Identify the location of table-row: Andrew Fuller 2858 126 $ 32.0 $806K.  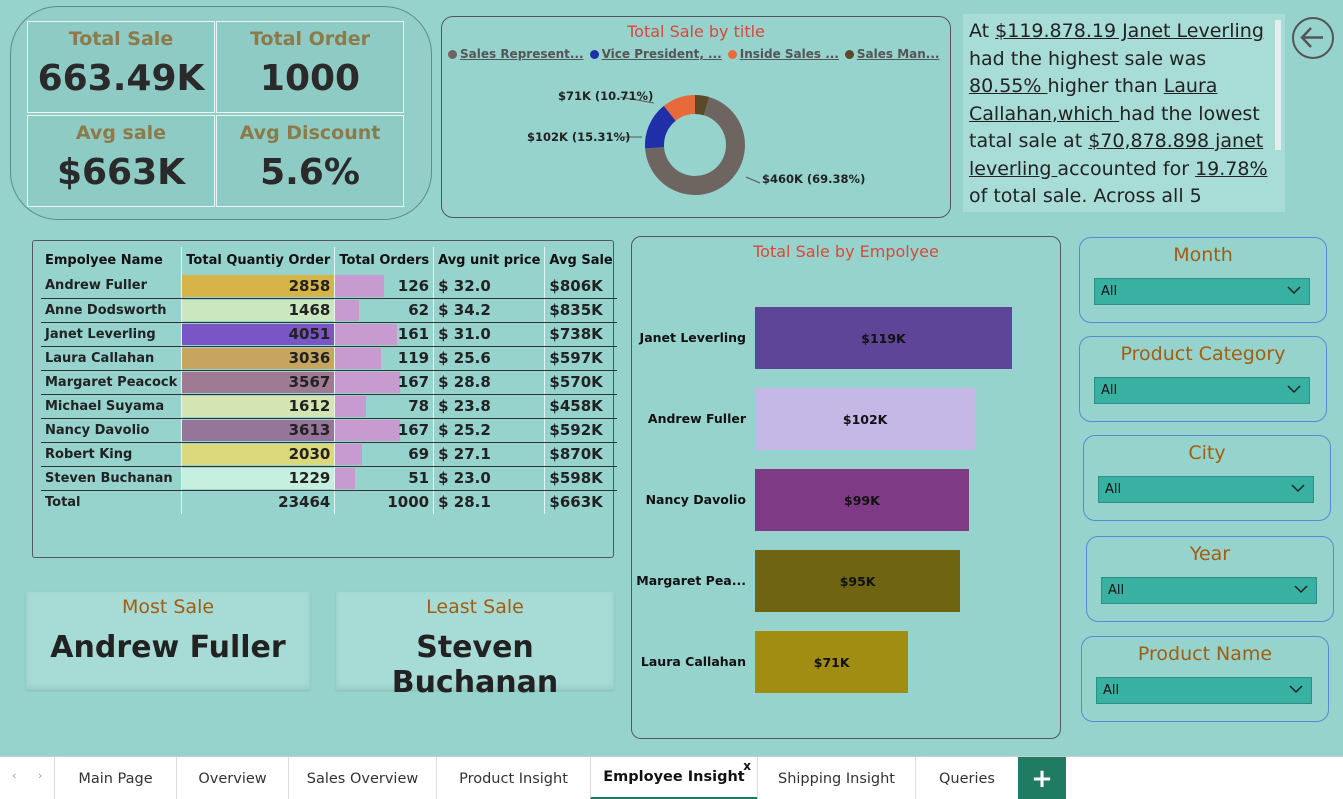
(329, 286).